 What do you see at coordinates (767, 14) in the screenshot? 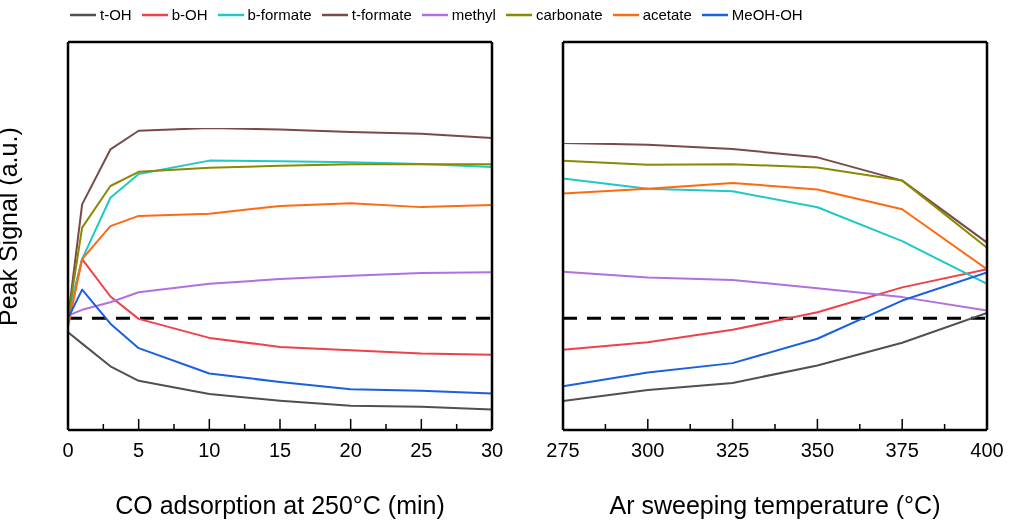
I see `legend-label: MeOH-OH` at bounding box center [767, 14].